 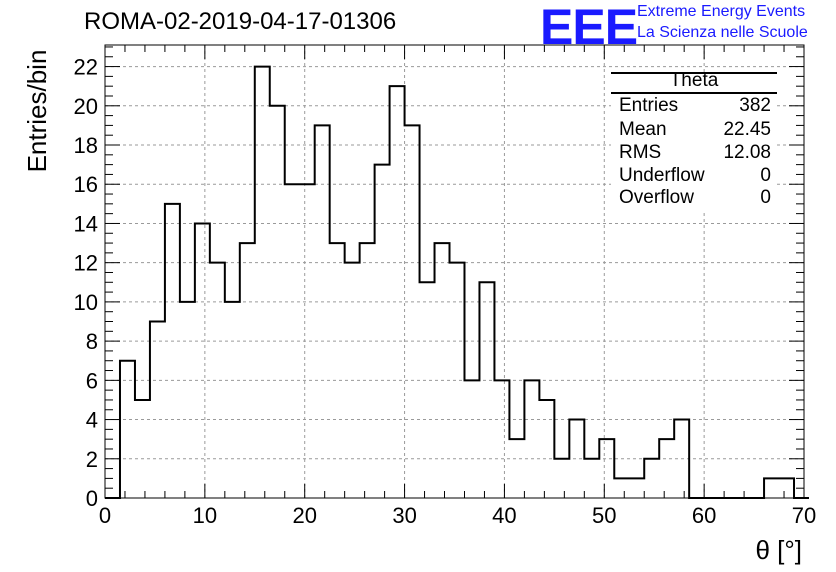 I want to click on y-tick-label: 0, so click(x=92, y=498).